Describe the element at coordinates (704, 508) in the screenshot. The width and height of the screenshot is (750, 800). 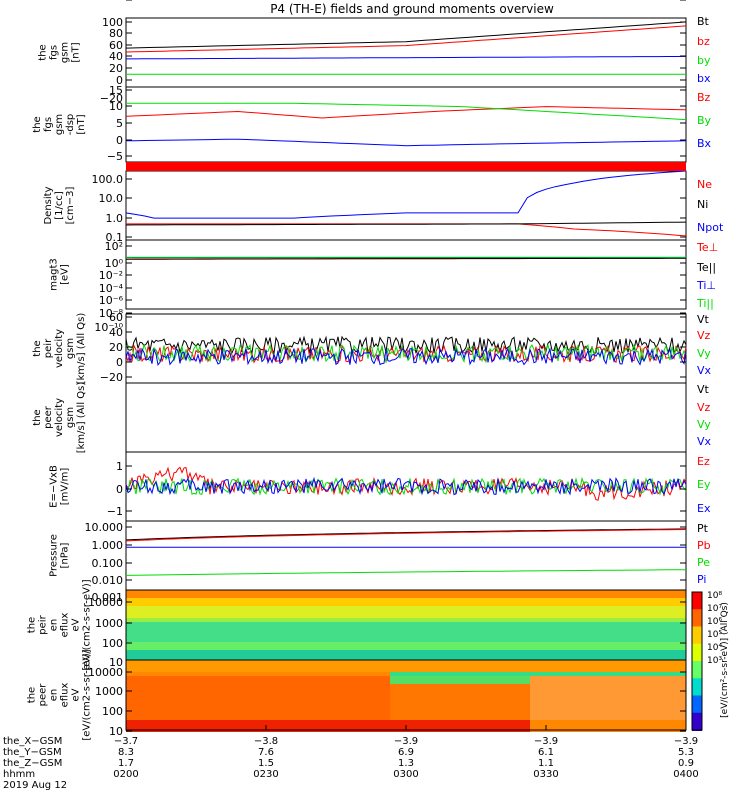
I see `legend-7-3: Ex` at that location.